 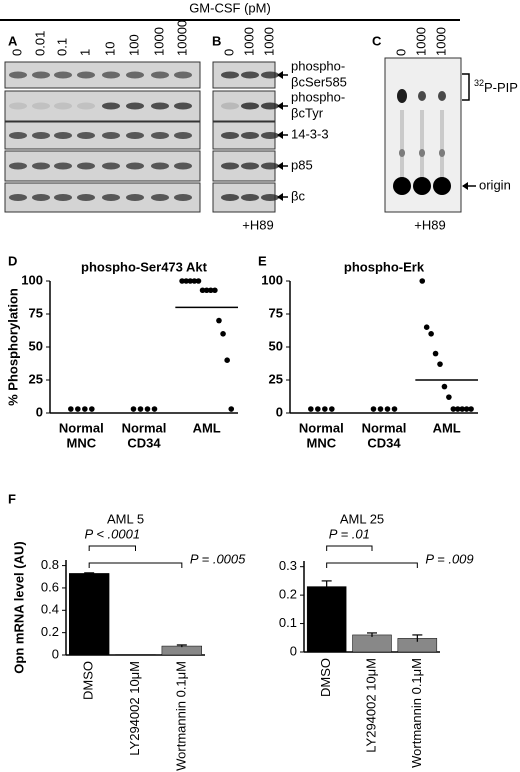 What do you see at coordinates (302, 164) in the screenshot?
I see `band-label: p85` at bounding box center [302, 164].